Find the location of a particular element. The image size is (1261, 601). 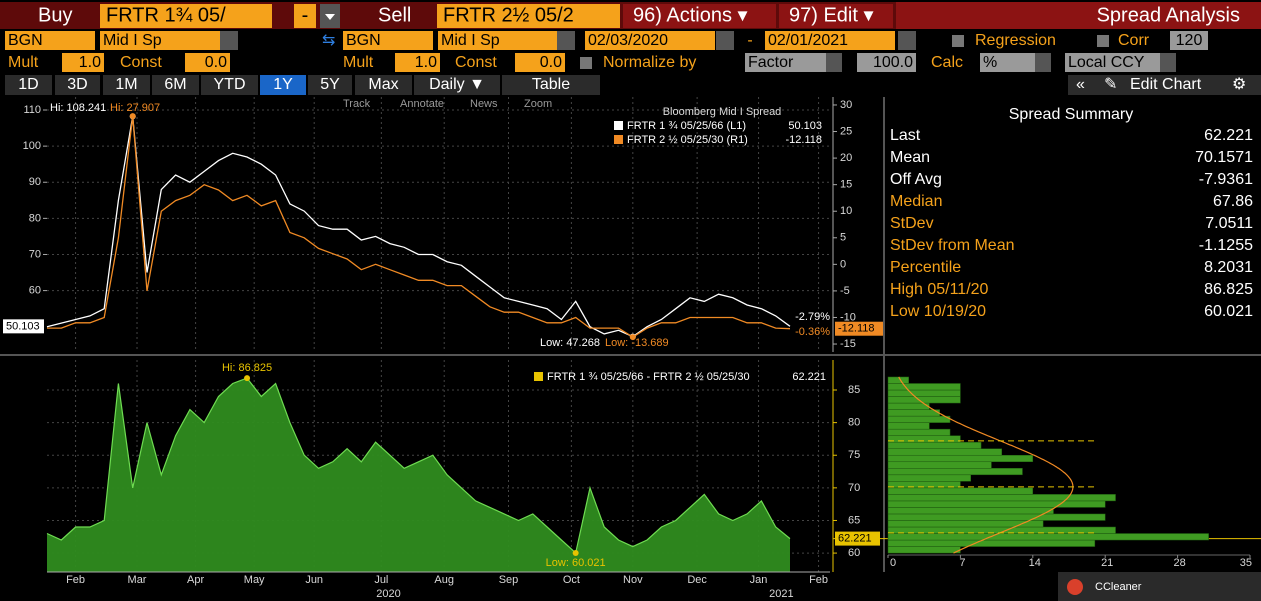

sell-security-field is located at coordinates (528, 16).